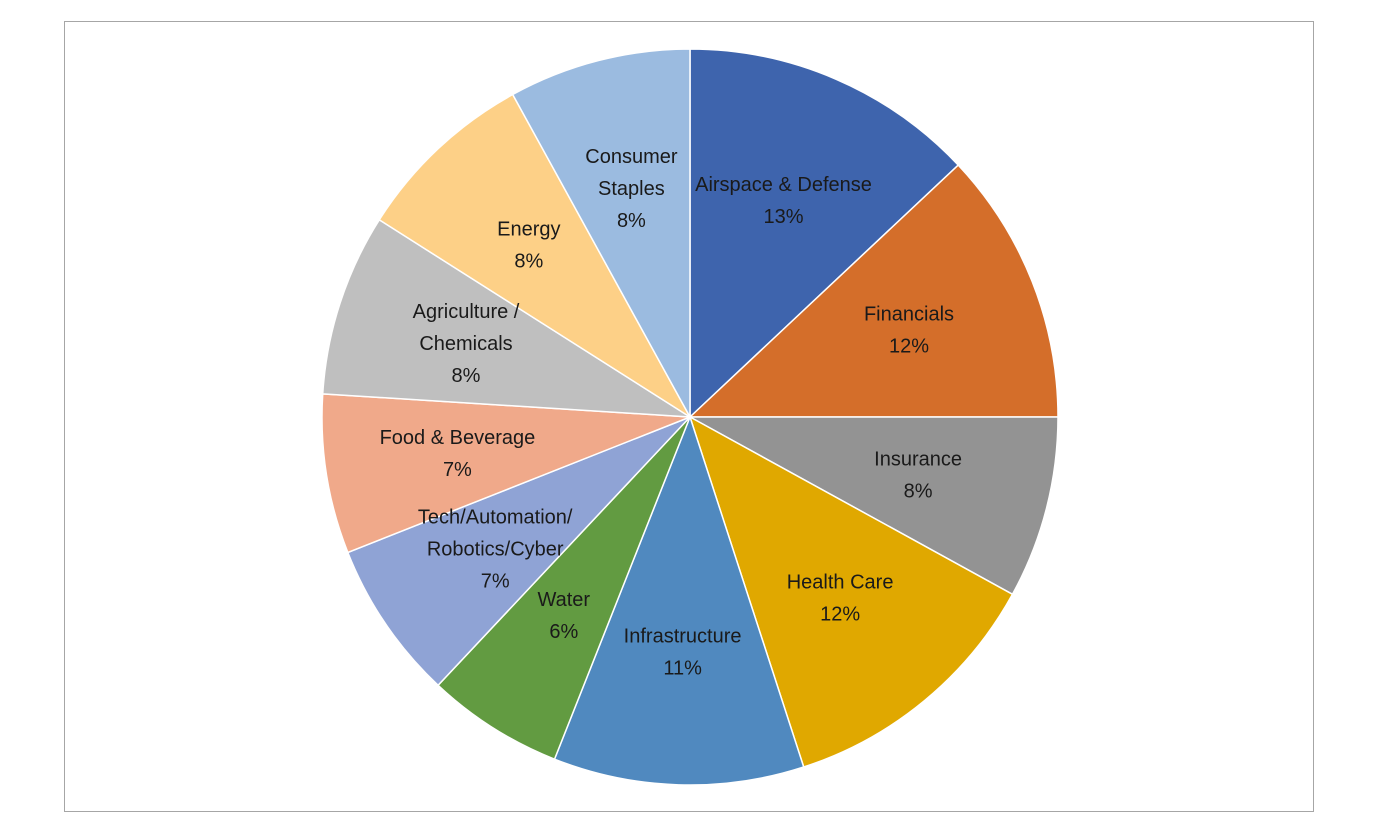 This screenshot has width=1384, height=828. Describe the element at coordinates (563, 632) in the screenshot. I see `slice-value-label: 6%` at that location.